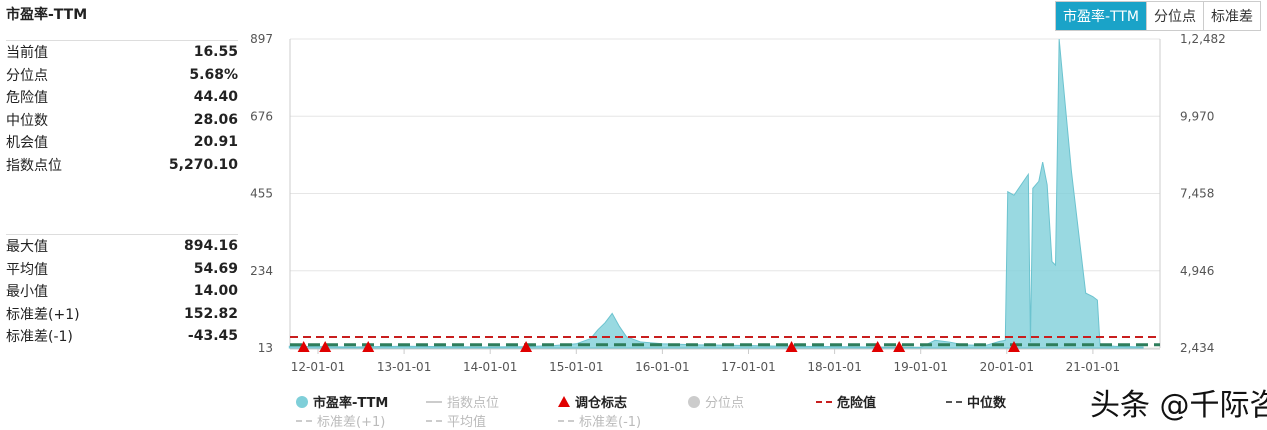 The image size is (1267, 430). What do you see at coordinates (1197, 271) in the screenshot?
I see `y-right-tick-label: 4,946` at bounding box center [1197, 271].